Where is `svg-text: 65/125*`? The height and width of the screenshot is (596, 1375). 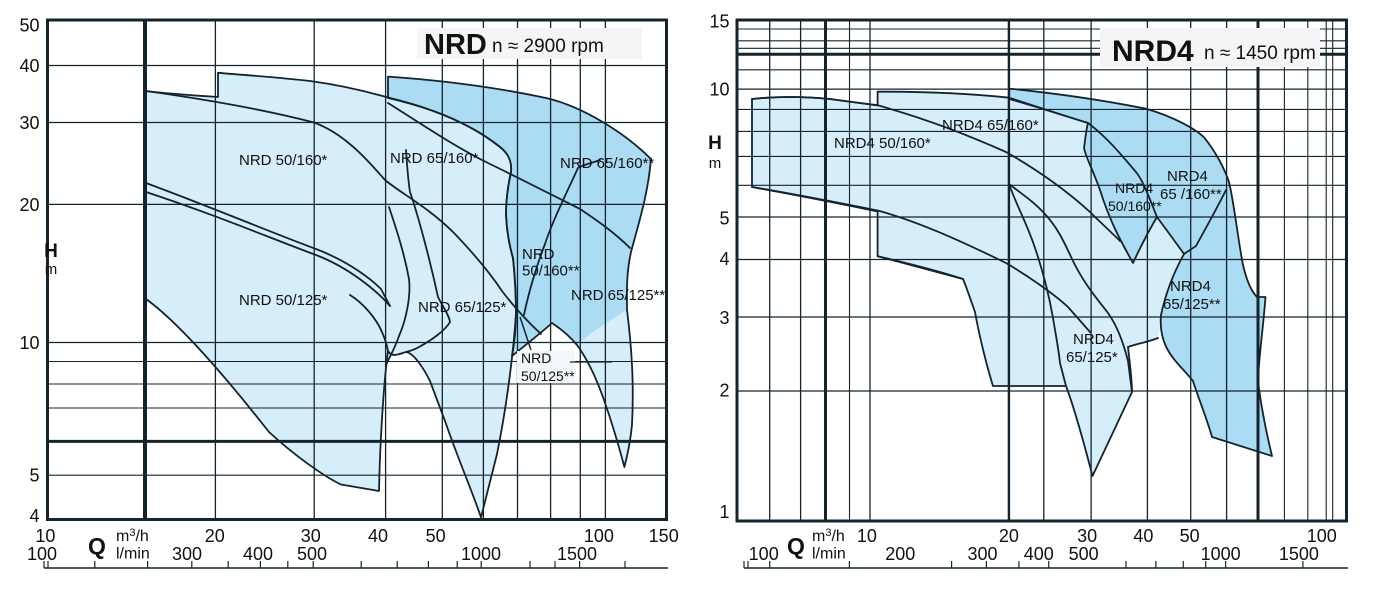 svg-text: 65/125* is located at coordinates (1092, 357).